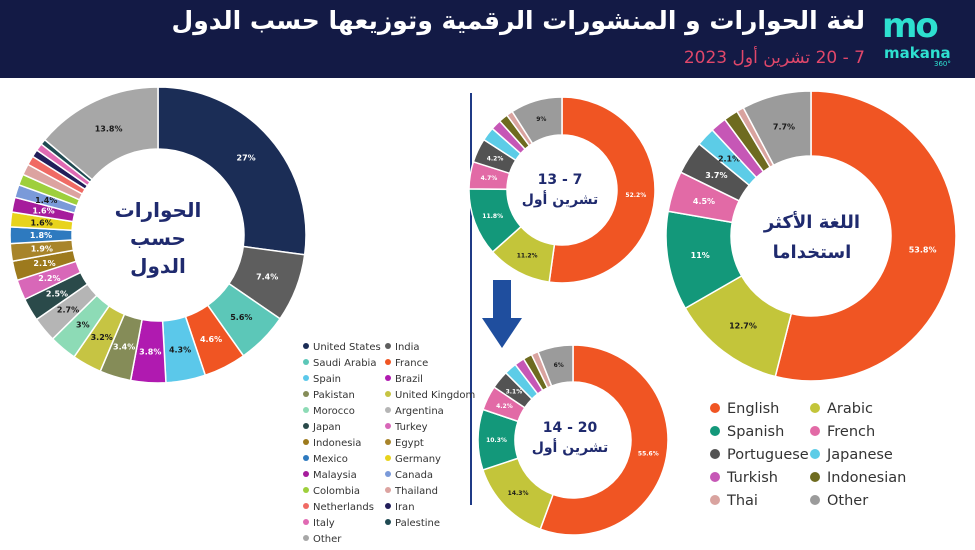 This screenshot has width=975, height=550. Describe the element at coordinates (409, 379) in the screenshot. I see `legend-label: Brazil` at that location.